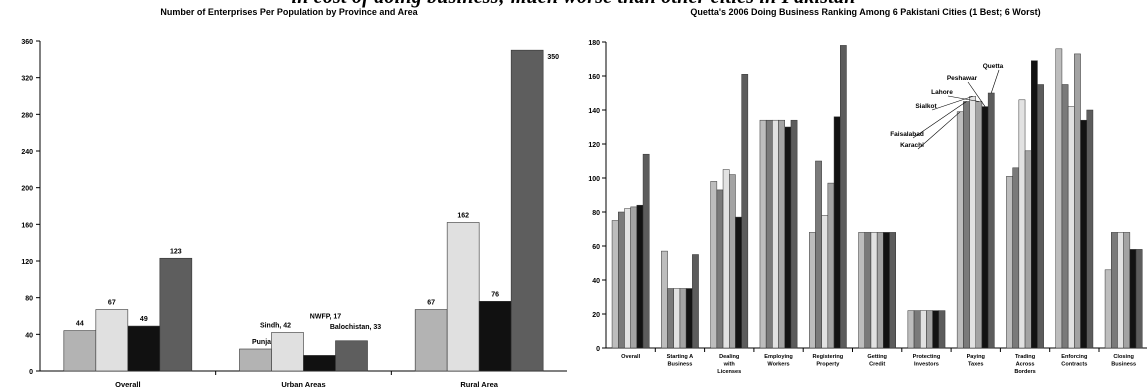 The image size is (1147, 390). Describe the element at coordinates (729, 364) in the screenshot. I see `x-tick-label: Dealing with Licenses` at that location.